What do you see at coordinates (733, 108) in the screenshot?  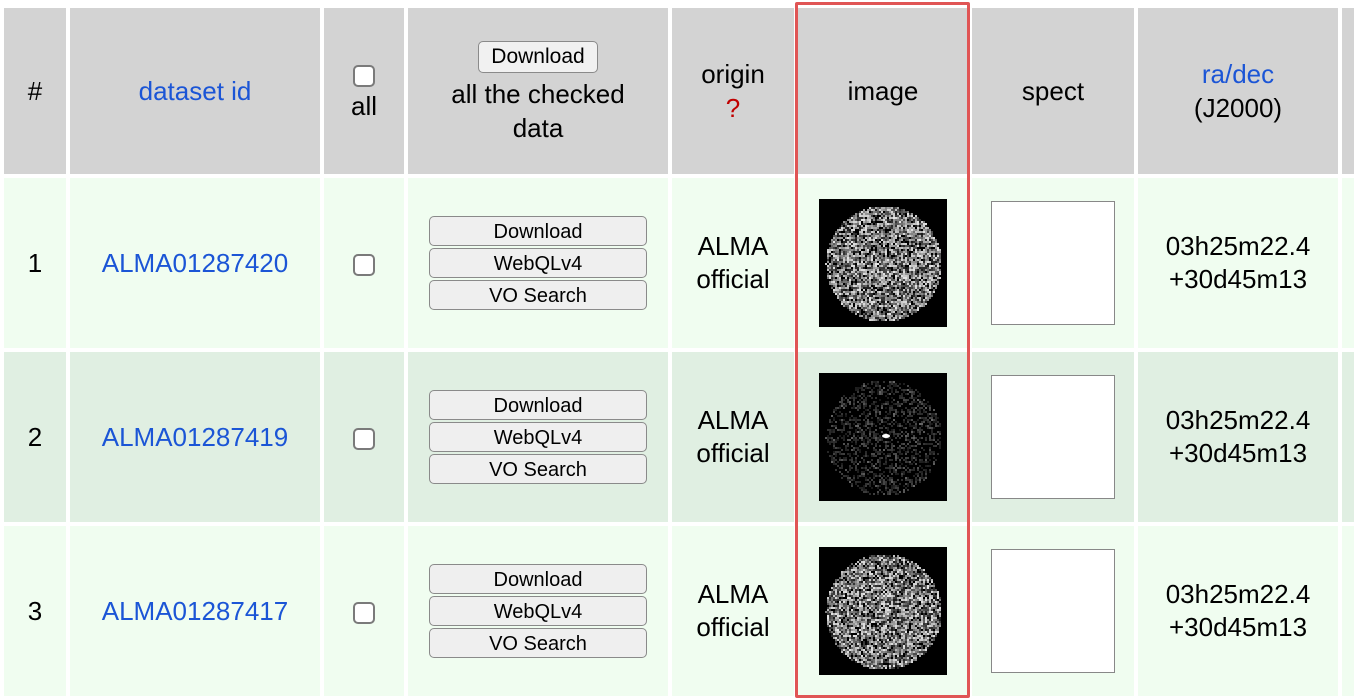 I see `origin-help-link: ?` at bounding box center [733, 108].